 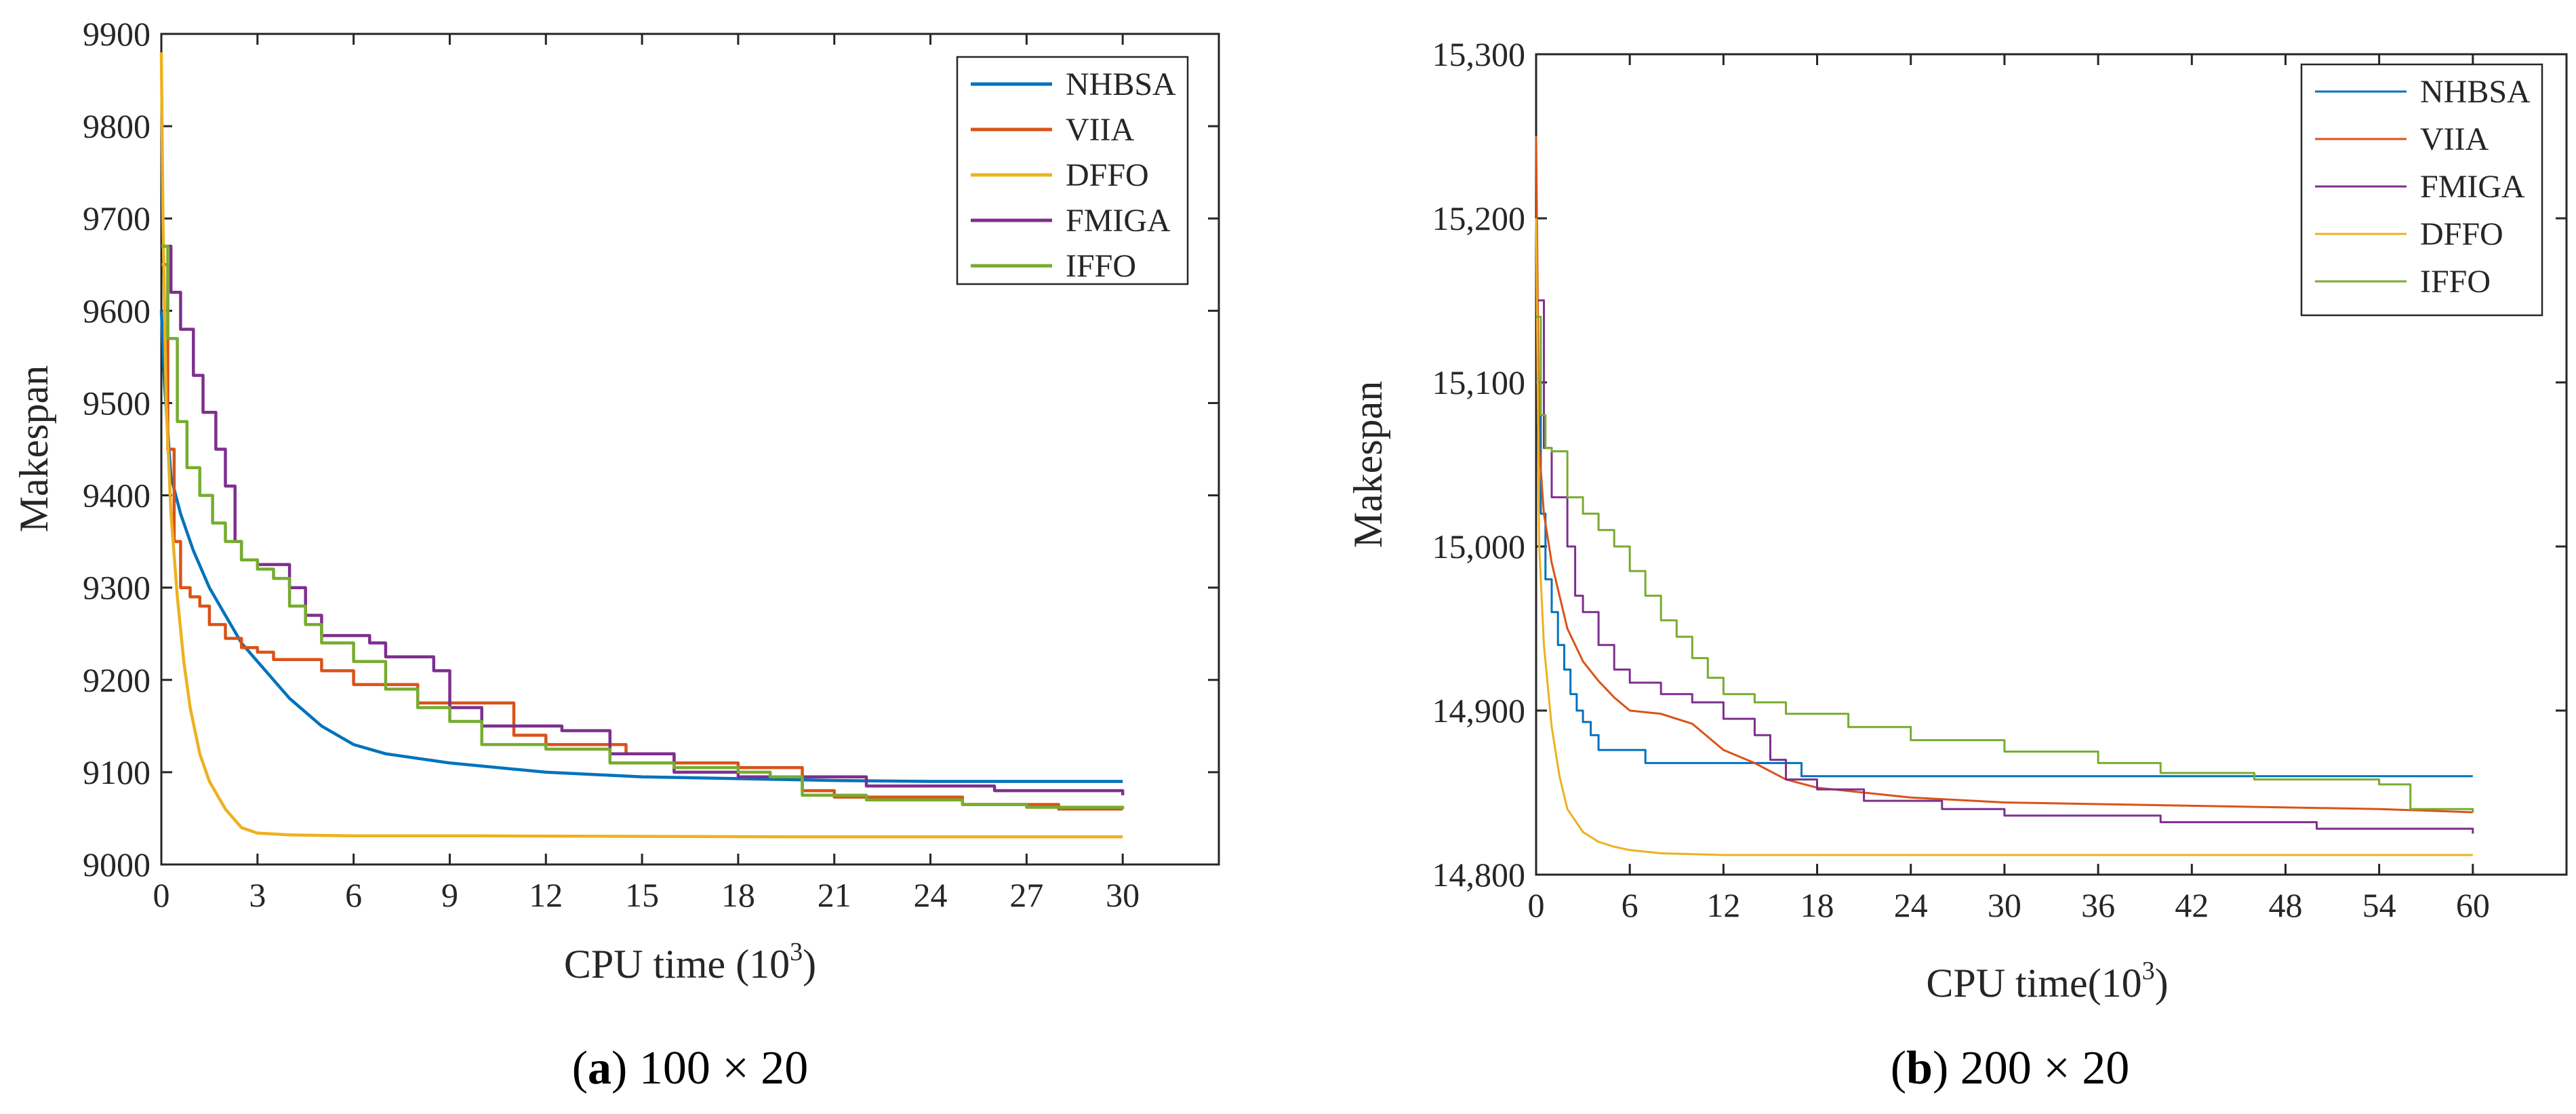 What do you see at coordinates (116, 680) in the screenshot?
I see `y-tick-label: 9200` at bounding box center [116, 680].